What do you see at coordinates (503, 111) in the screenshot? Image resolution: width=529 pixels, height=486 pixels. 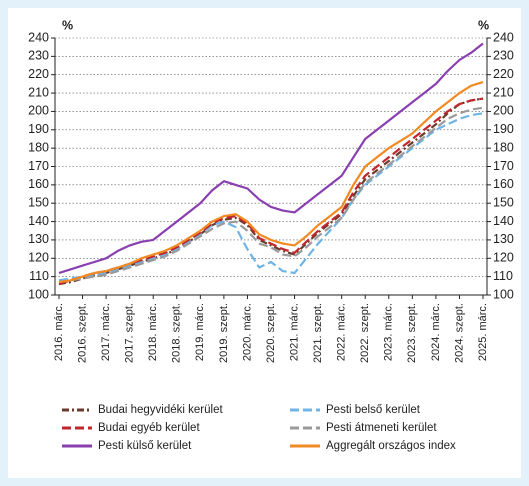 I see `y2-tick-label: 200` at bounding box center [503, 111].